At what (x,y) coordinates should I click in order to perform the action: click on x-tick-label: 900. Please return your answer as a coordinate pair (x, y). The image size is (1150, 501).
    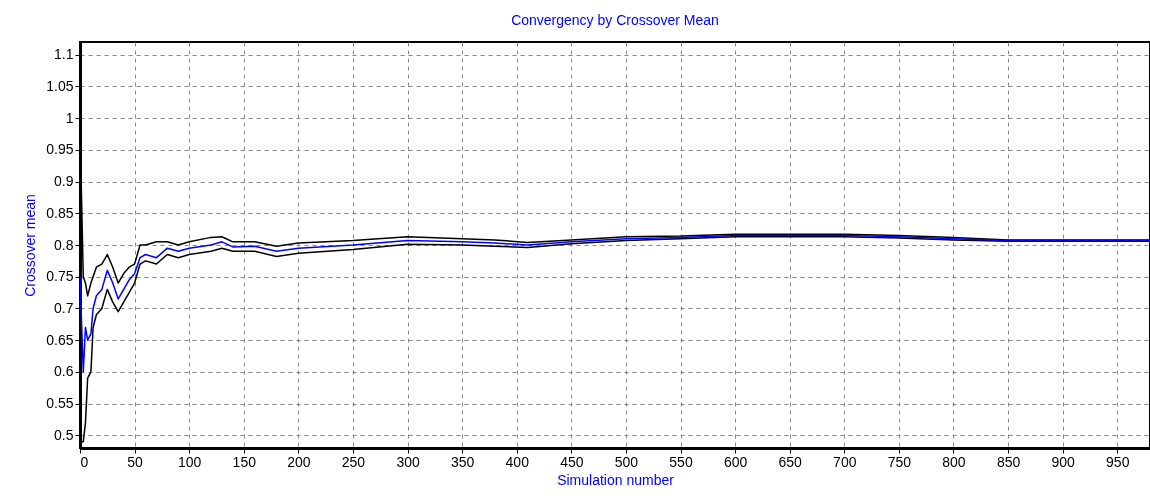
    Looking at the image, I should click on (1063, 461).